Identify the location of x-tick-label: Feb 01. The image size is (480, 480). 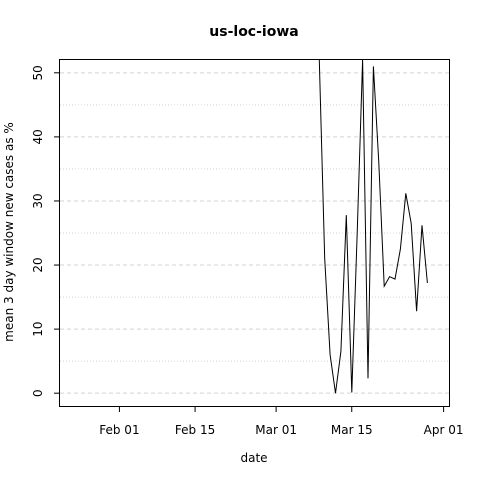
(119, 430).